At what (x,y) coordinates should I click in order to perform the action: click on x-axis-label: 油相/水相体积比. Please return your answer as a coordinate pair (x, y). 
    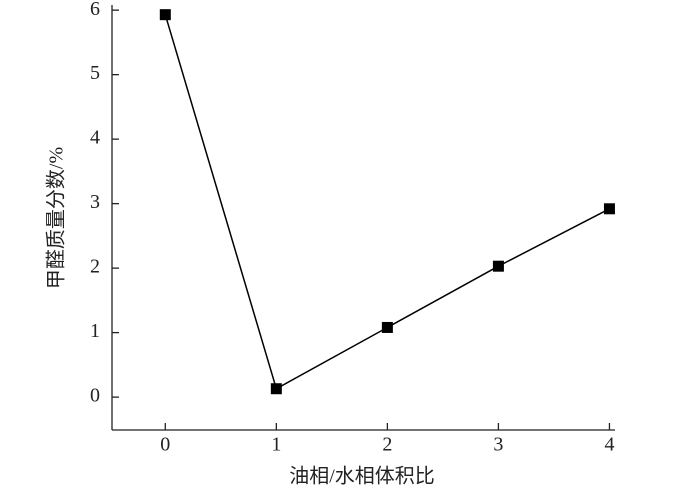
    Looking at the image, I should click on (362, 476).